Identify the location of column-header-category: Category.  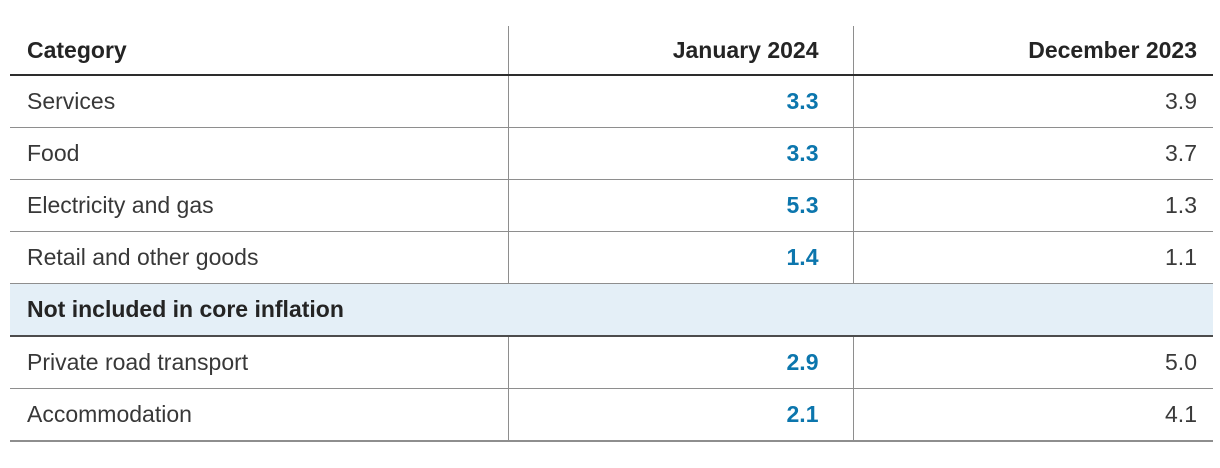
(259, 51).